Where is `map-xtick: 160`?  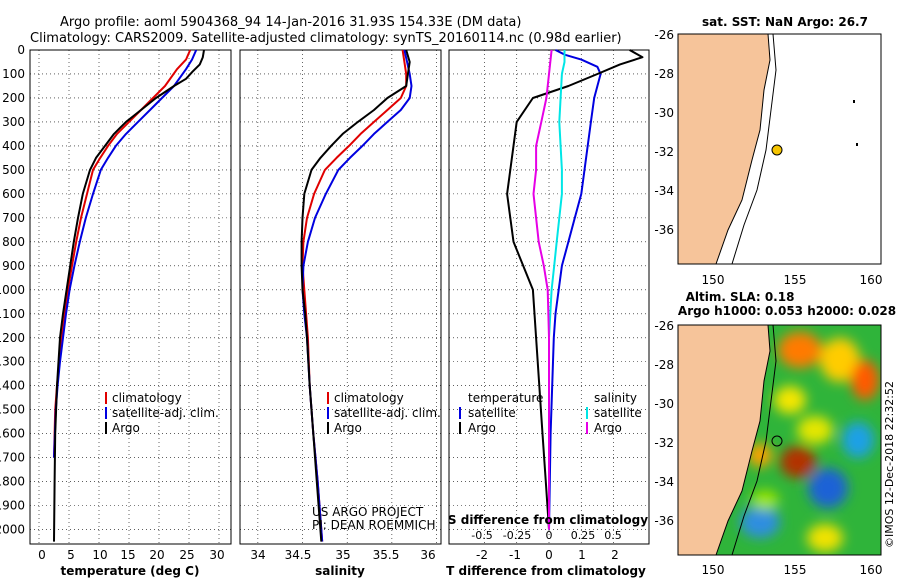
map-xtick: 160 is located at coordinates (871, 570).